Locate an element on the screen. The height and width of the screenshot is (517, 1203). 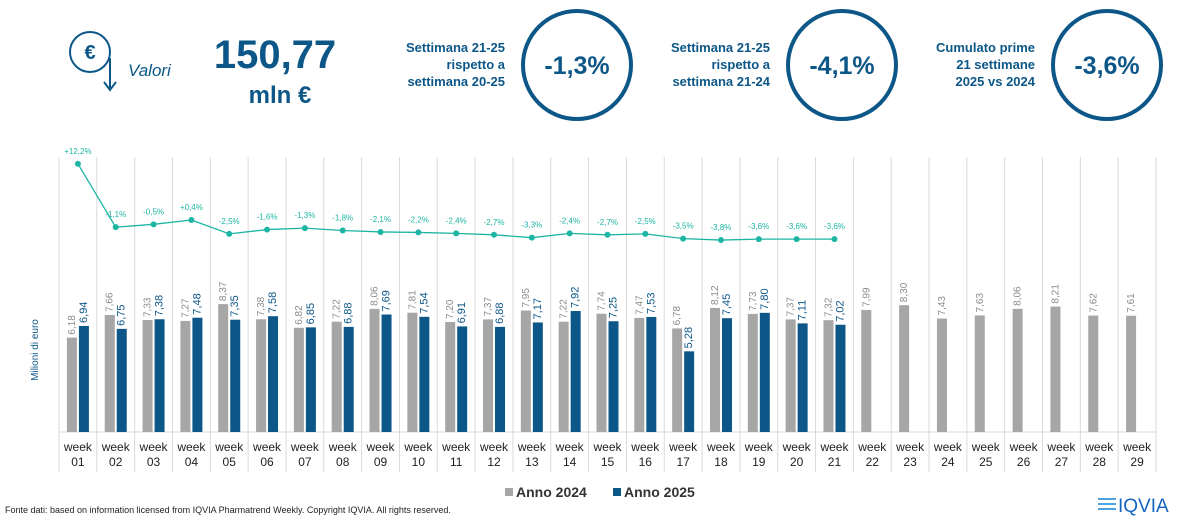
data-label: 7,17 is located at coordinates (538, 308).